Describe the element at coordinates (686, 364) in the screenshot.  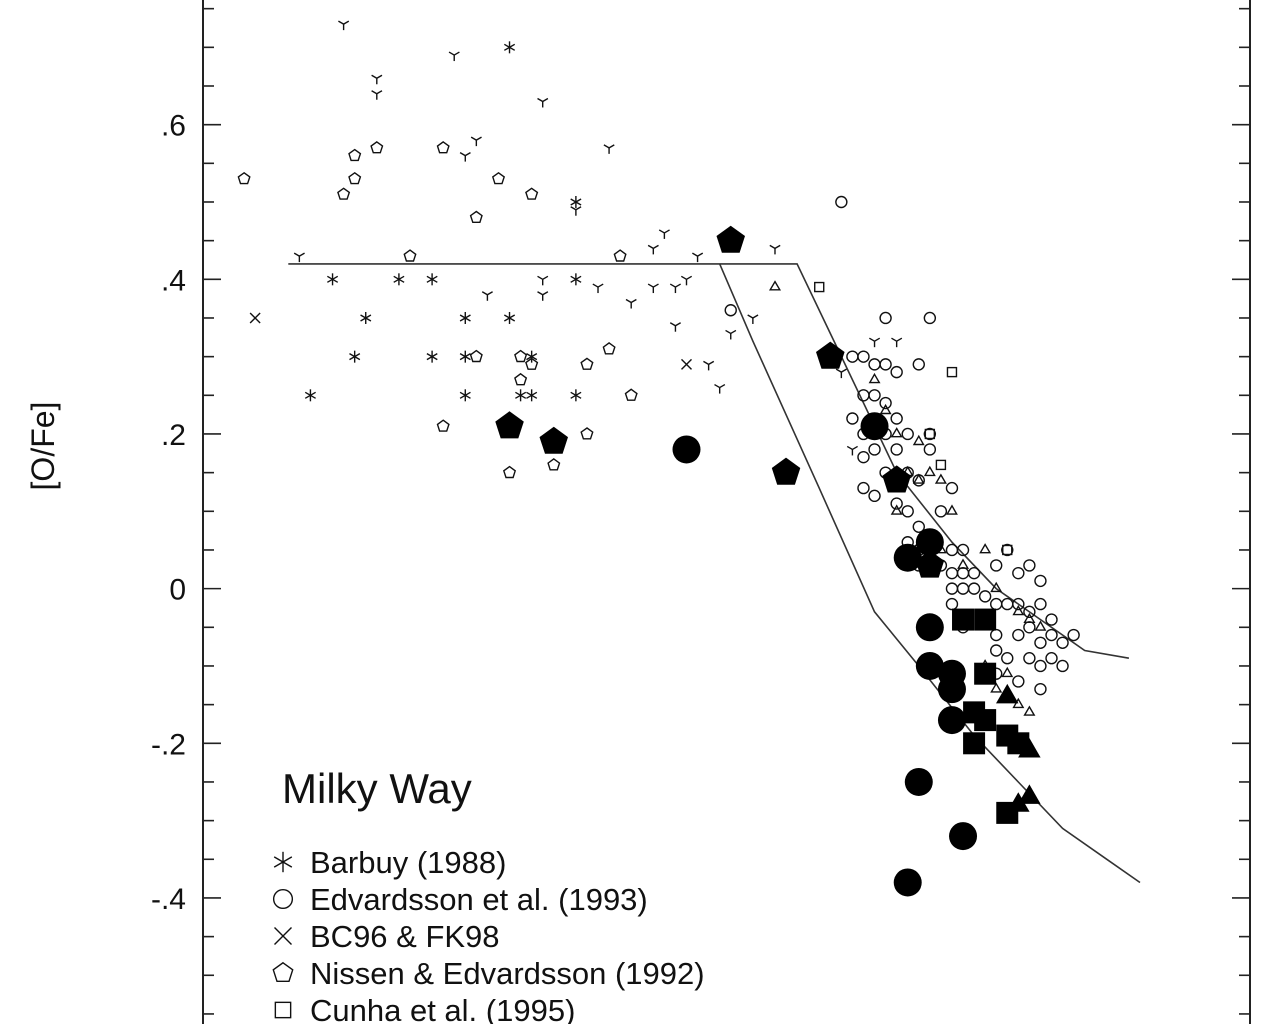
I see `point-cross` at that location.